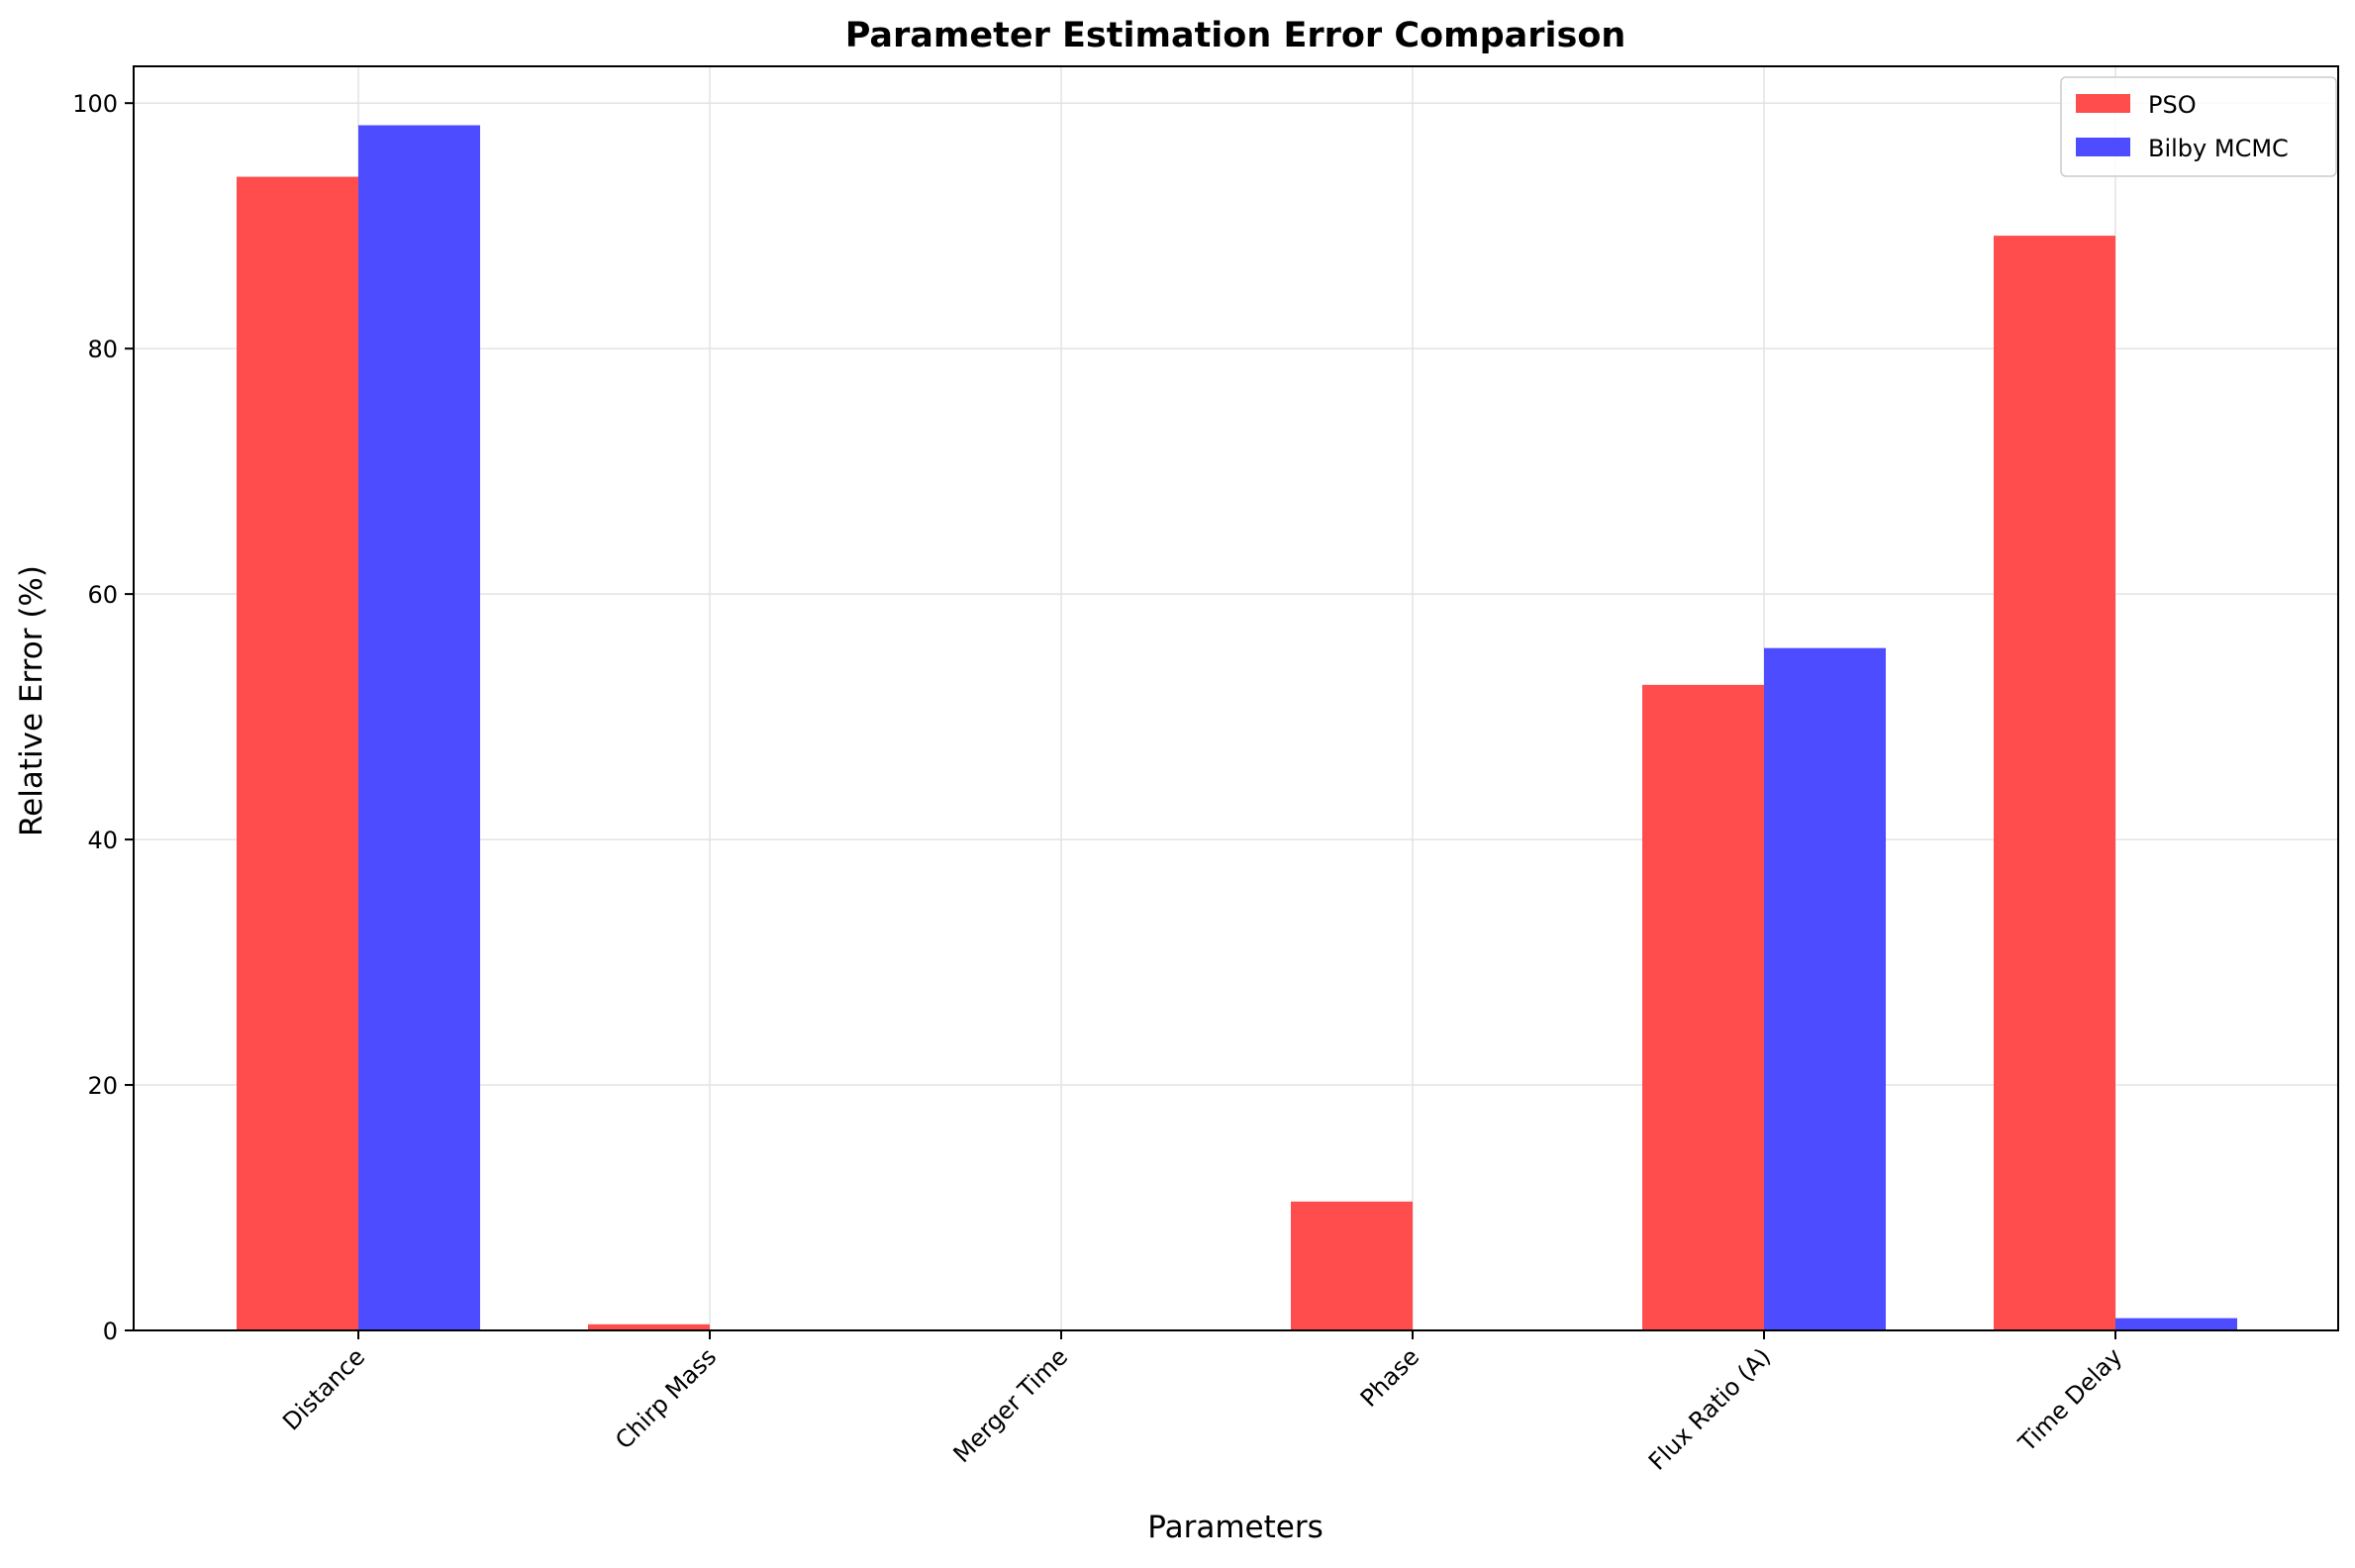  I want to click on y-tick-label-20: 20, so click(102, 1086).